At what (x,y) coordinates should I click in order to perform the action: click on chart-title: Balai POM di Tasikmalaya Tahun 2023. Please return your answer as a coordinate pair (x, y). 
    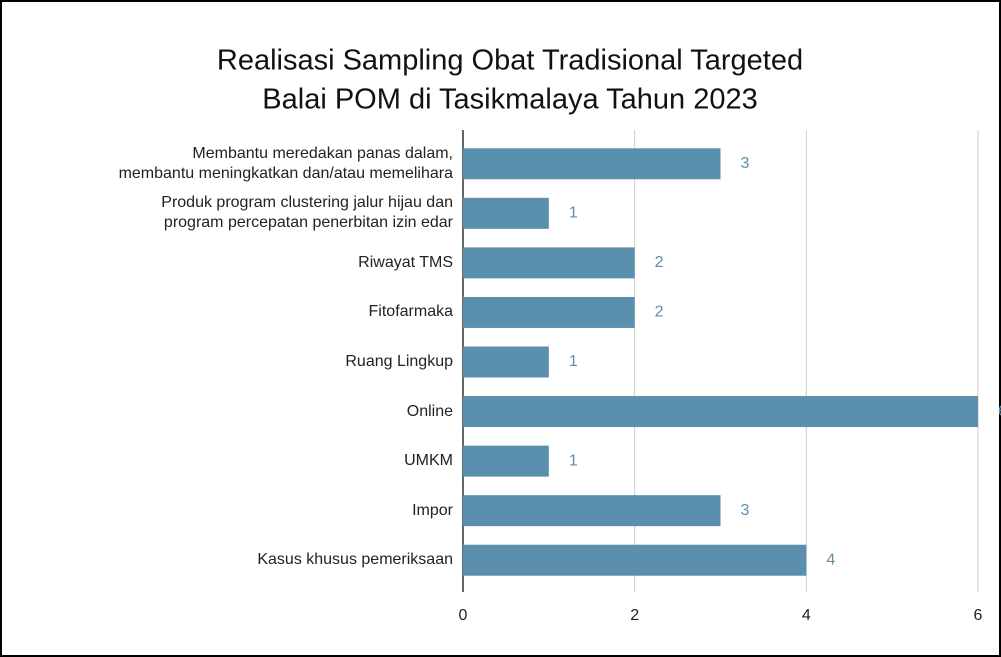
    Looking at the image, I should click on (509, 100).